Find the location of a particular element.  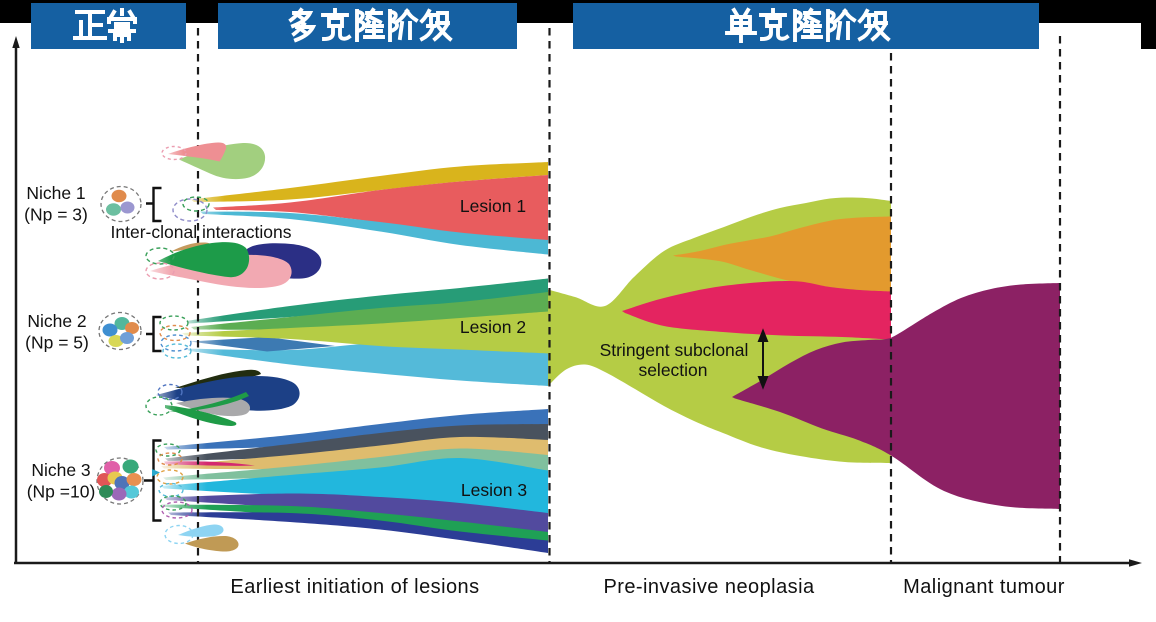

svg-text: Inter-clonal interactions is located at coordinates (201, 232).